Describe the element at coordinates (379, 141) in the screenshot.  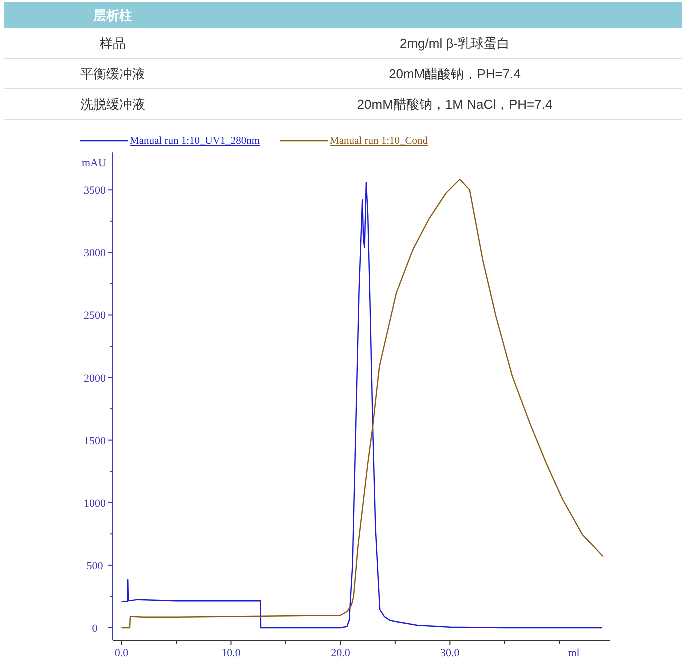
I see `legend-label: Manual run 1:10_Cond` at that location.